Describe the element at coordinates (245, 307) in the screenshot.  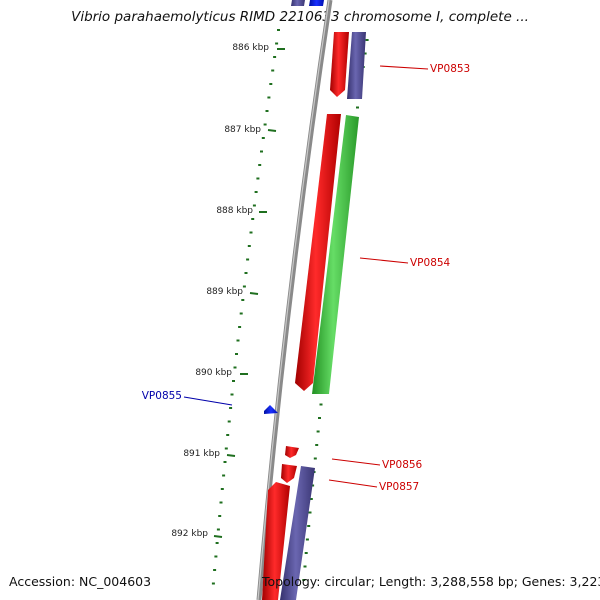
I see `inner-tick-marks` at that location.